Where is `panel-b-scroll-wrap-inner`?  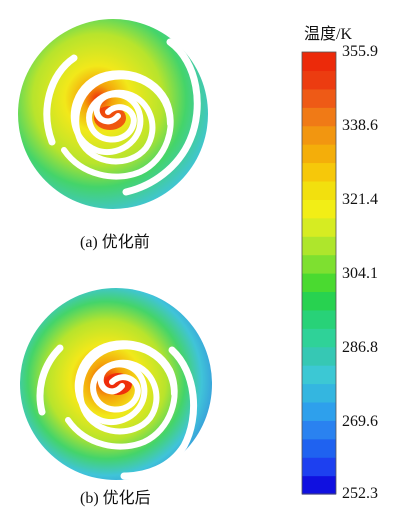 panel-b-scroll-wrap-inner is located at coordinates (127, 389).